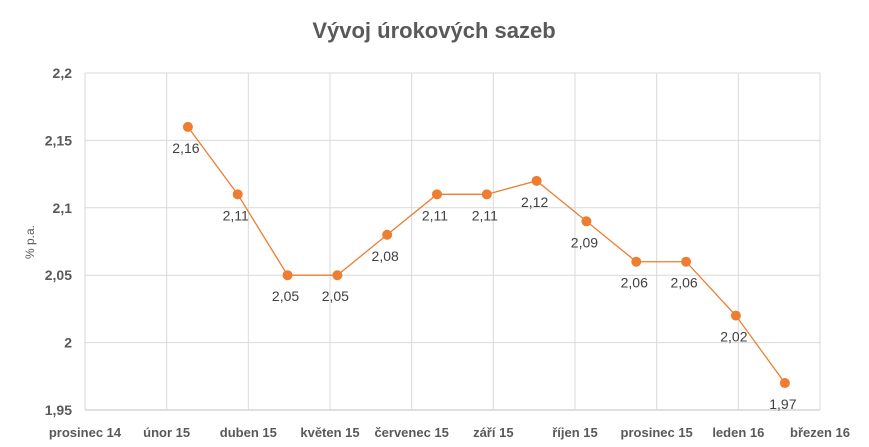  Describe the element at coordinates (58, 140) in the screenshot. I see `y-tick-label: 2,15` at that location.